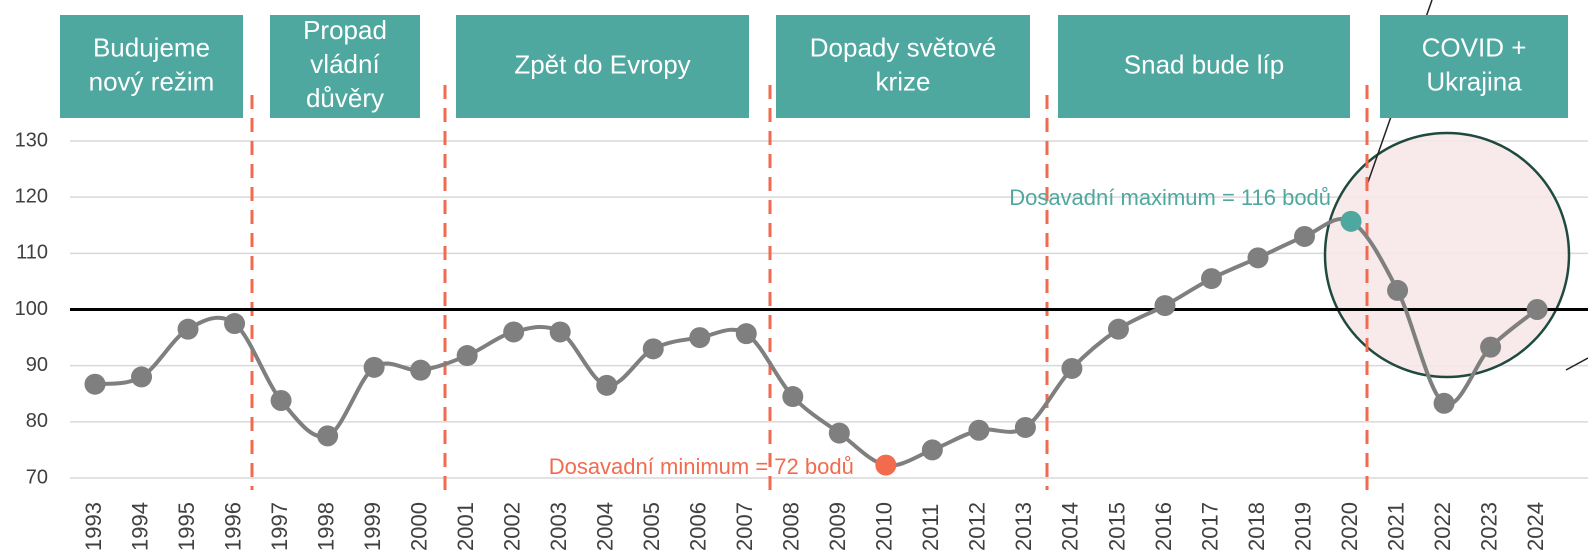 This screenshot has height=559, width=1588. I want to click on x-tick-label: 2005, so click(651, 526).